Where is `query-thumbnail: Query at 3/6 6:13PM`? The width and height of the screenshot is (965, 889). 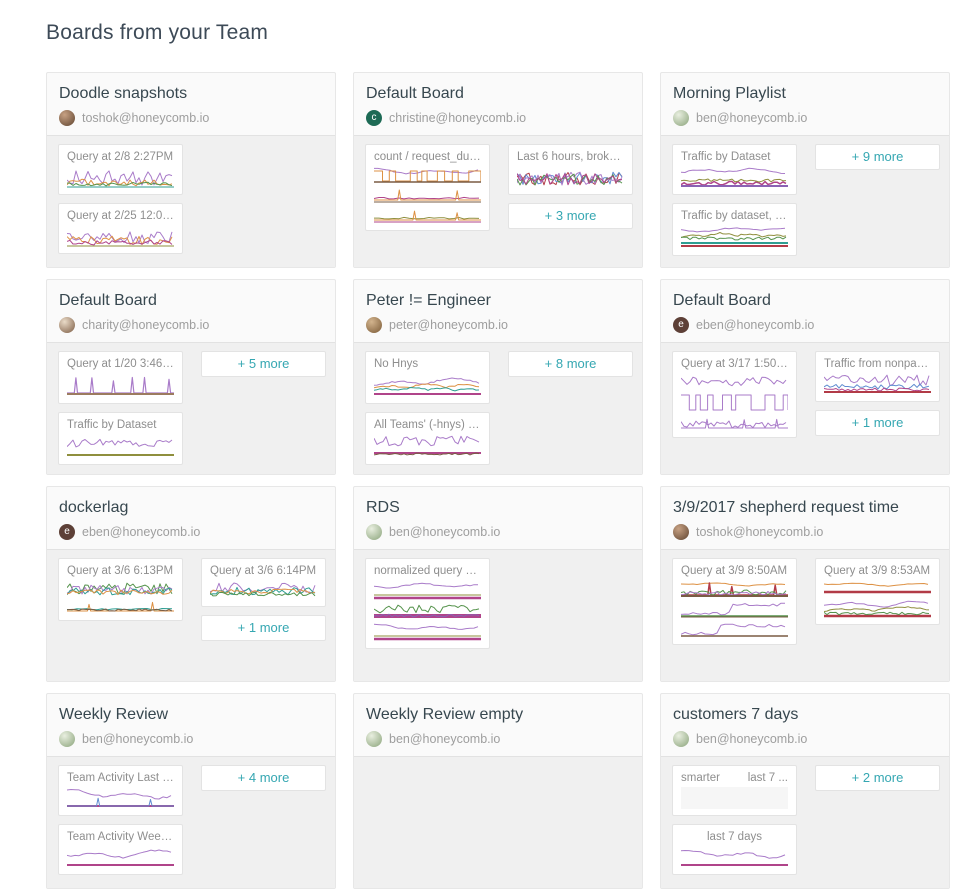
query-thumbnail: Query at 3/6 6:13PM is located at coordinates (120, 589).